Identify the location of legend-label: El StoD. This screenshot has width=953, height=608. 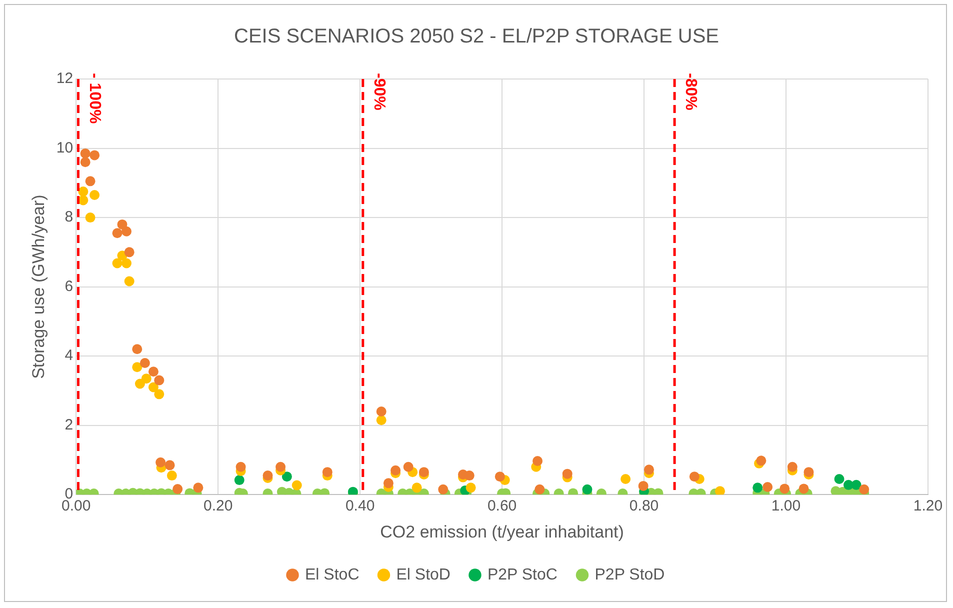
(423, 575).